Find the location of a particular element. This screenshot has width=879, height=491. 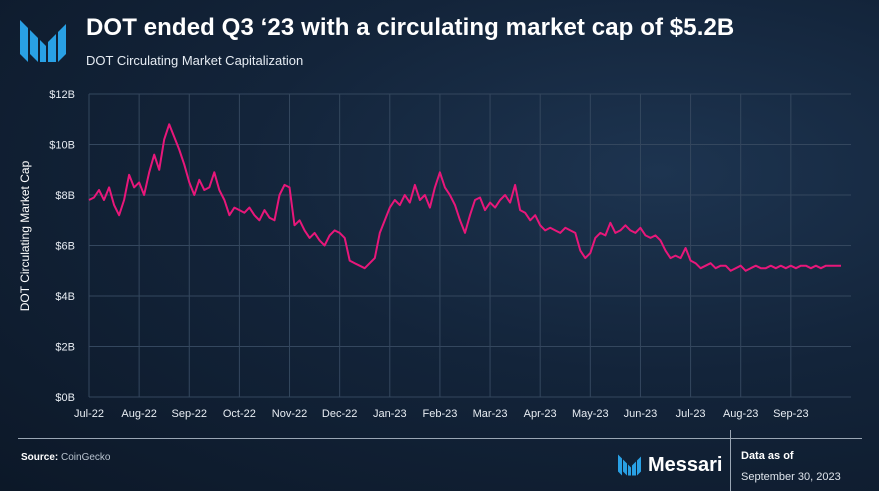

source-value: CoinGecko is located at coordinates (86, 457).